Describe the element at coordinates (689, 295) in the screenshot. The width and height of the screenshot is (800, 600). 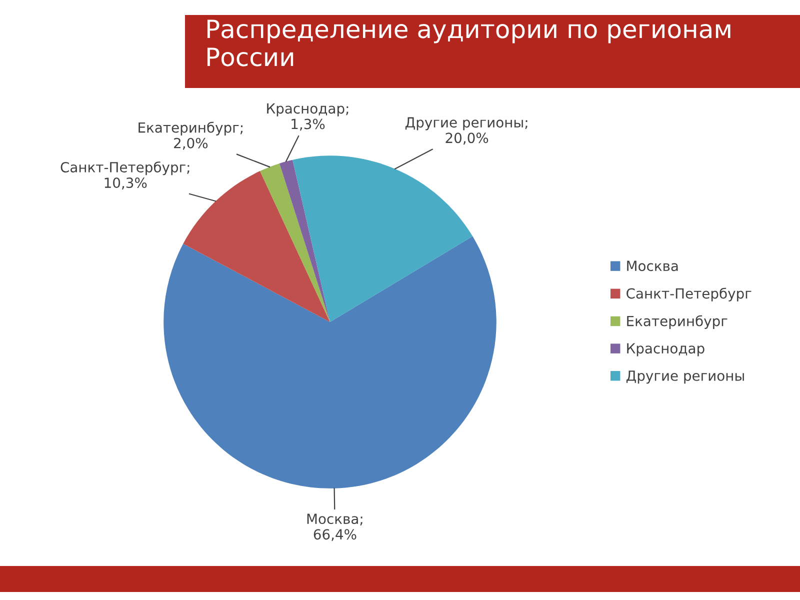
I see `legend-label: Санкт-Петербург` at that location.